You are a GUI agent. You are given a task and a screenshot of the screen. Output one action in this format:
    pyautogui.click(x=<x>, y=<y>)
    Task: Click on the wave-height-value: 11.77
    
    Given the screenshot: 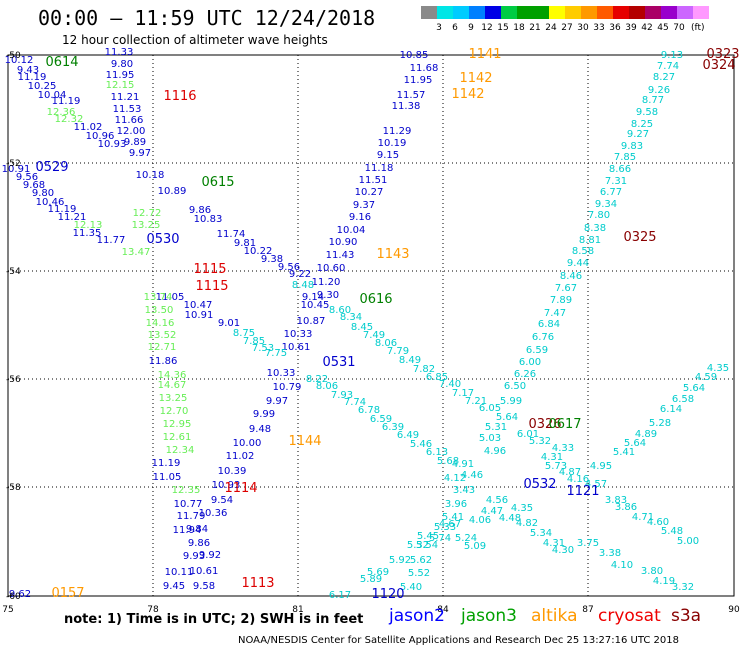 What is the action you would take?
    pyautogui.click(x=111, y=240)
    